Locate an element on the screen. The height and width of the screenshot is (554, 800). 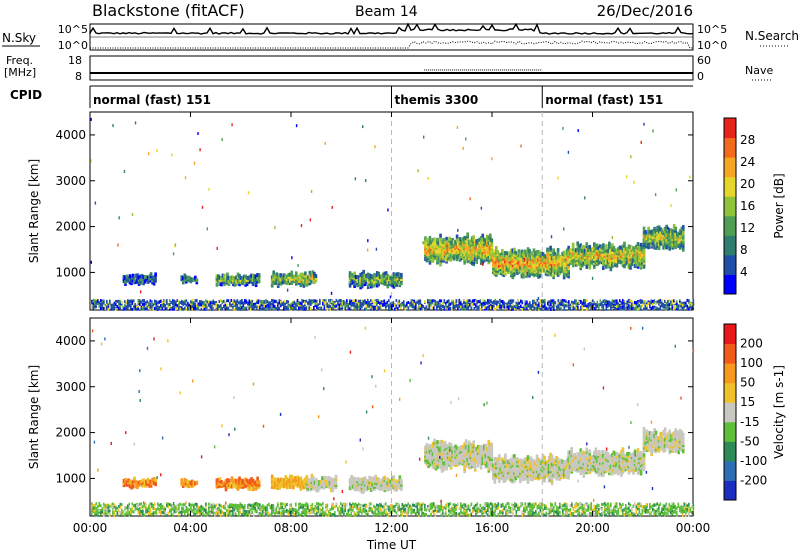
freq-tick: 8 is located at coordinates (78, 76).